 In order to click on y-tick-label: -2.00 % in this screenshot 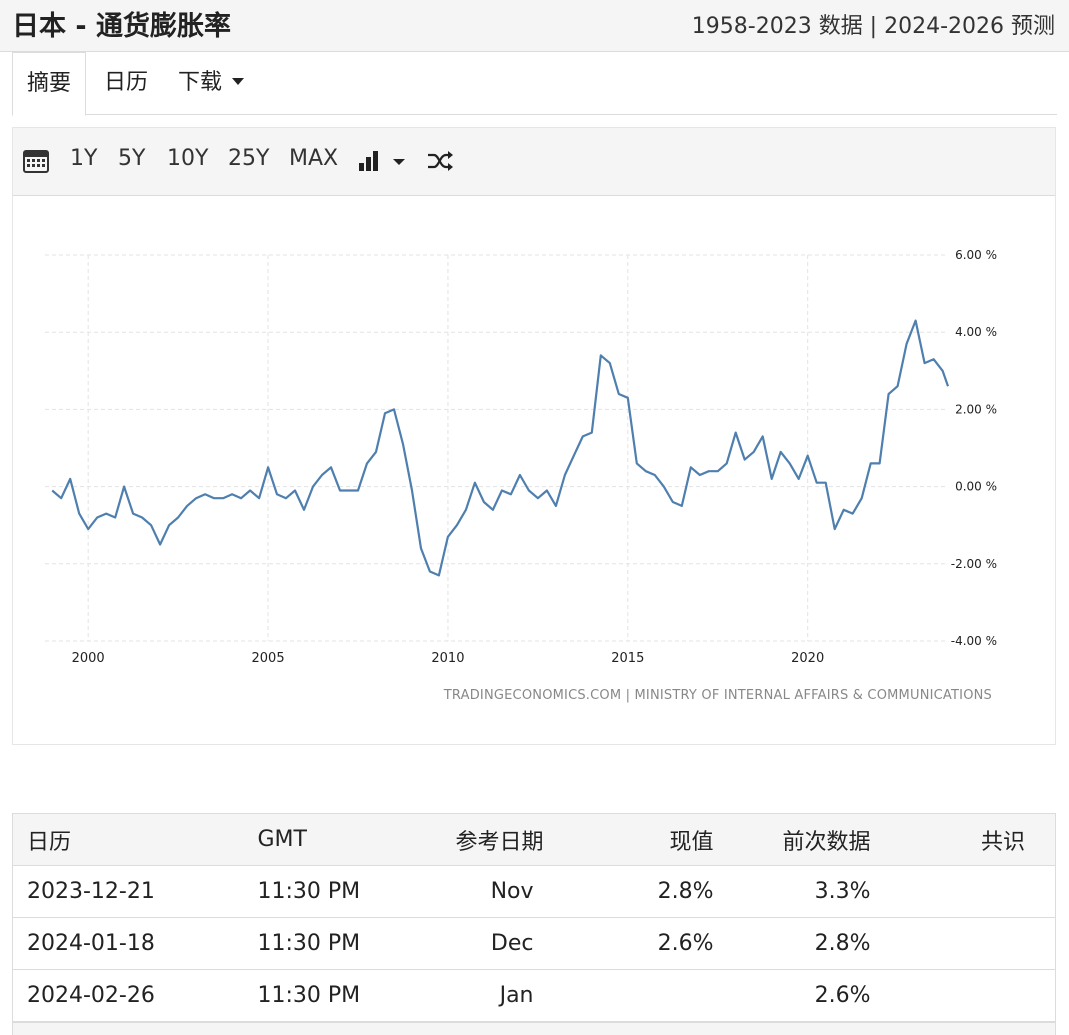, I will do `click(974, 564)`.